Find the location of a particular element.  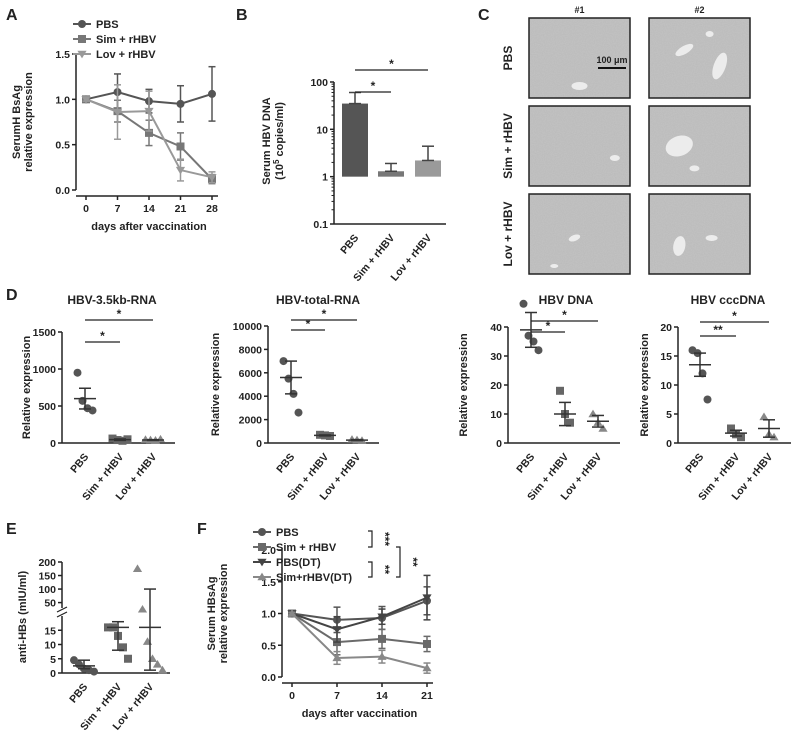

panel-c-histology: #1 #2 PBS Sim + rHBV Lov + rHBV 100 μm is located at coordinates (626, 140).